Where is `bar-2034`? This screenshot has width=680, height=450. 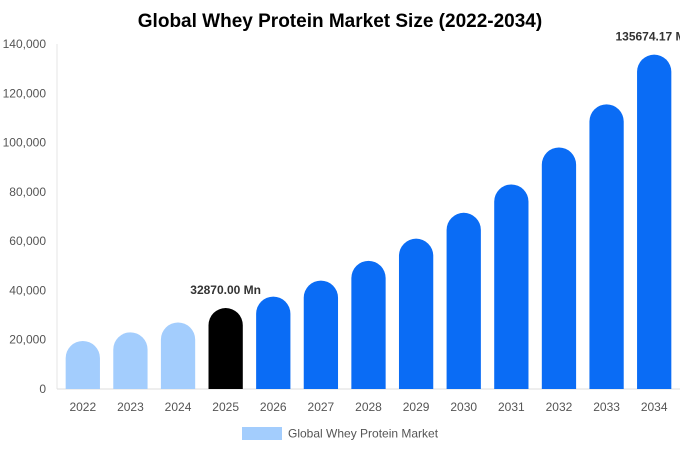 bar-2034 is located at coordinates (654, 221).